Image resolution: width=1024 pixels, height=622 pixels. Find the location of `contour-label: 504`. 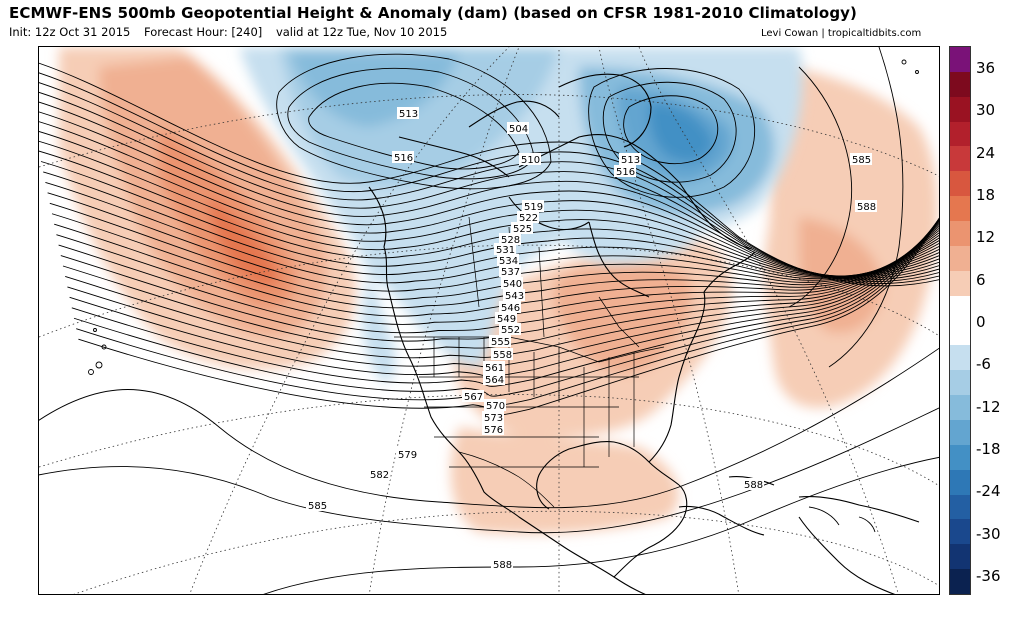

contour-label: 504 is located at coordinates (518, 129).